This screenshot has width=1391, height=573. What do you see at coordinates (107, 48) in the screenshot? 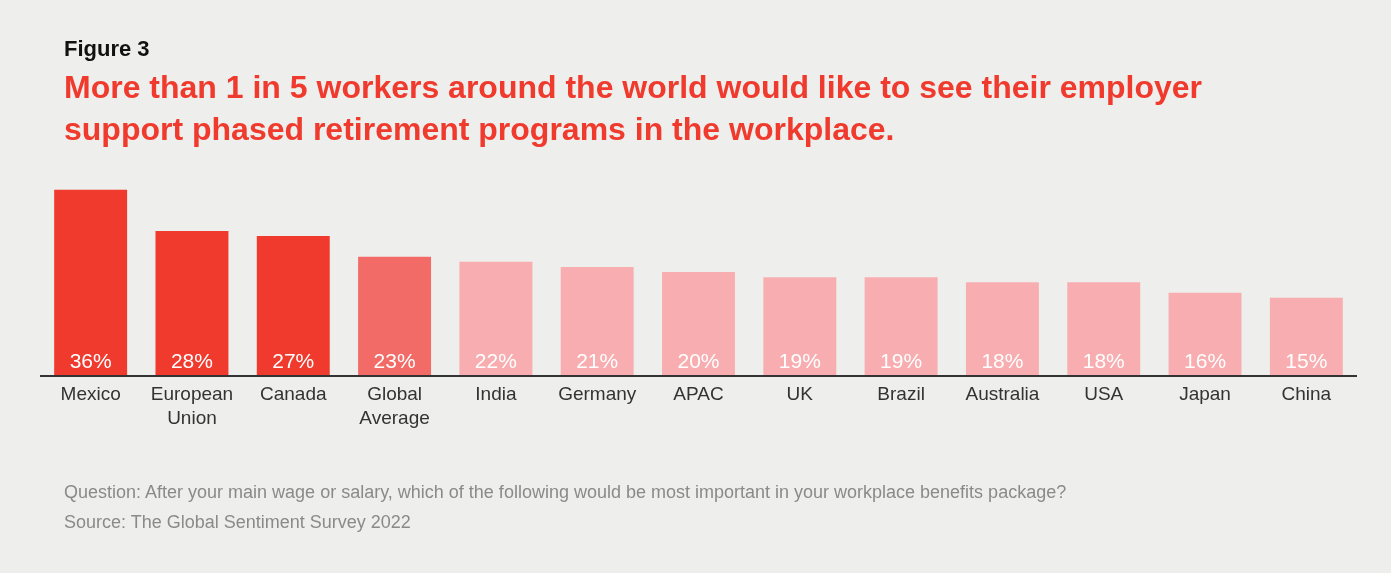
I see `chart-title: Figure 3` at bounding box center [107, 48].